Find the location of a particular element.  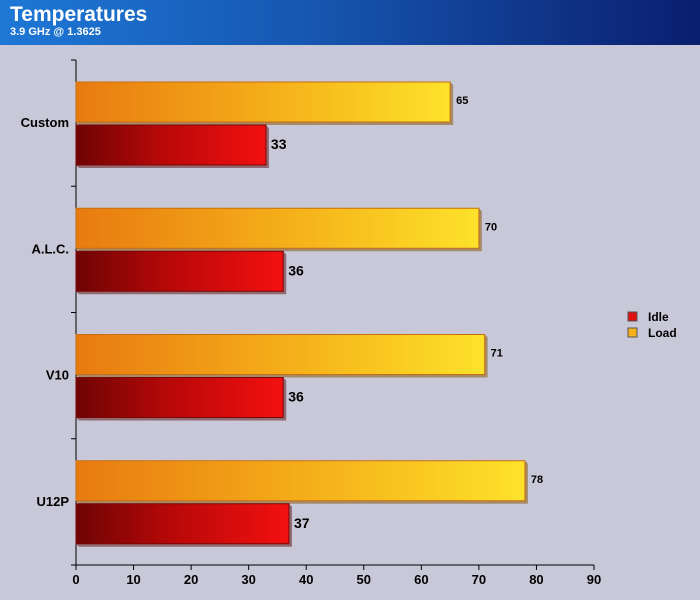

chart-legend: Idle Load is located at coordinates (652, 325).